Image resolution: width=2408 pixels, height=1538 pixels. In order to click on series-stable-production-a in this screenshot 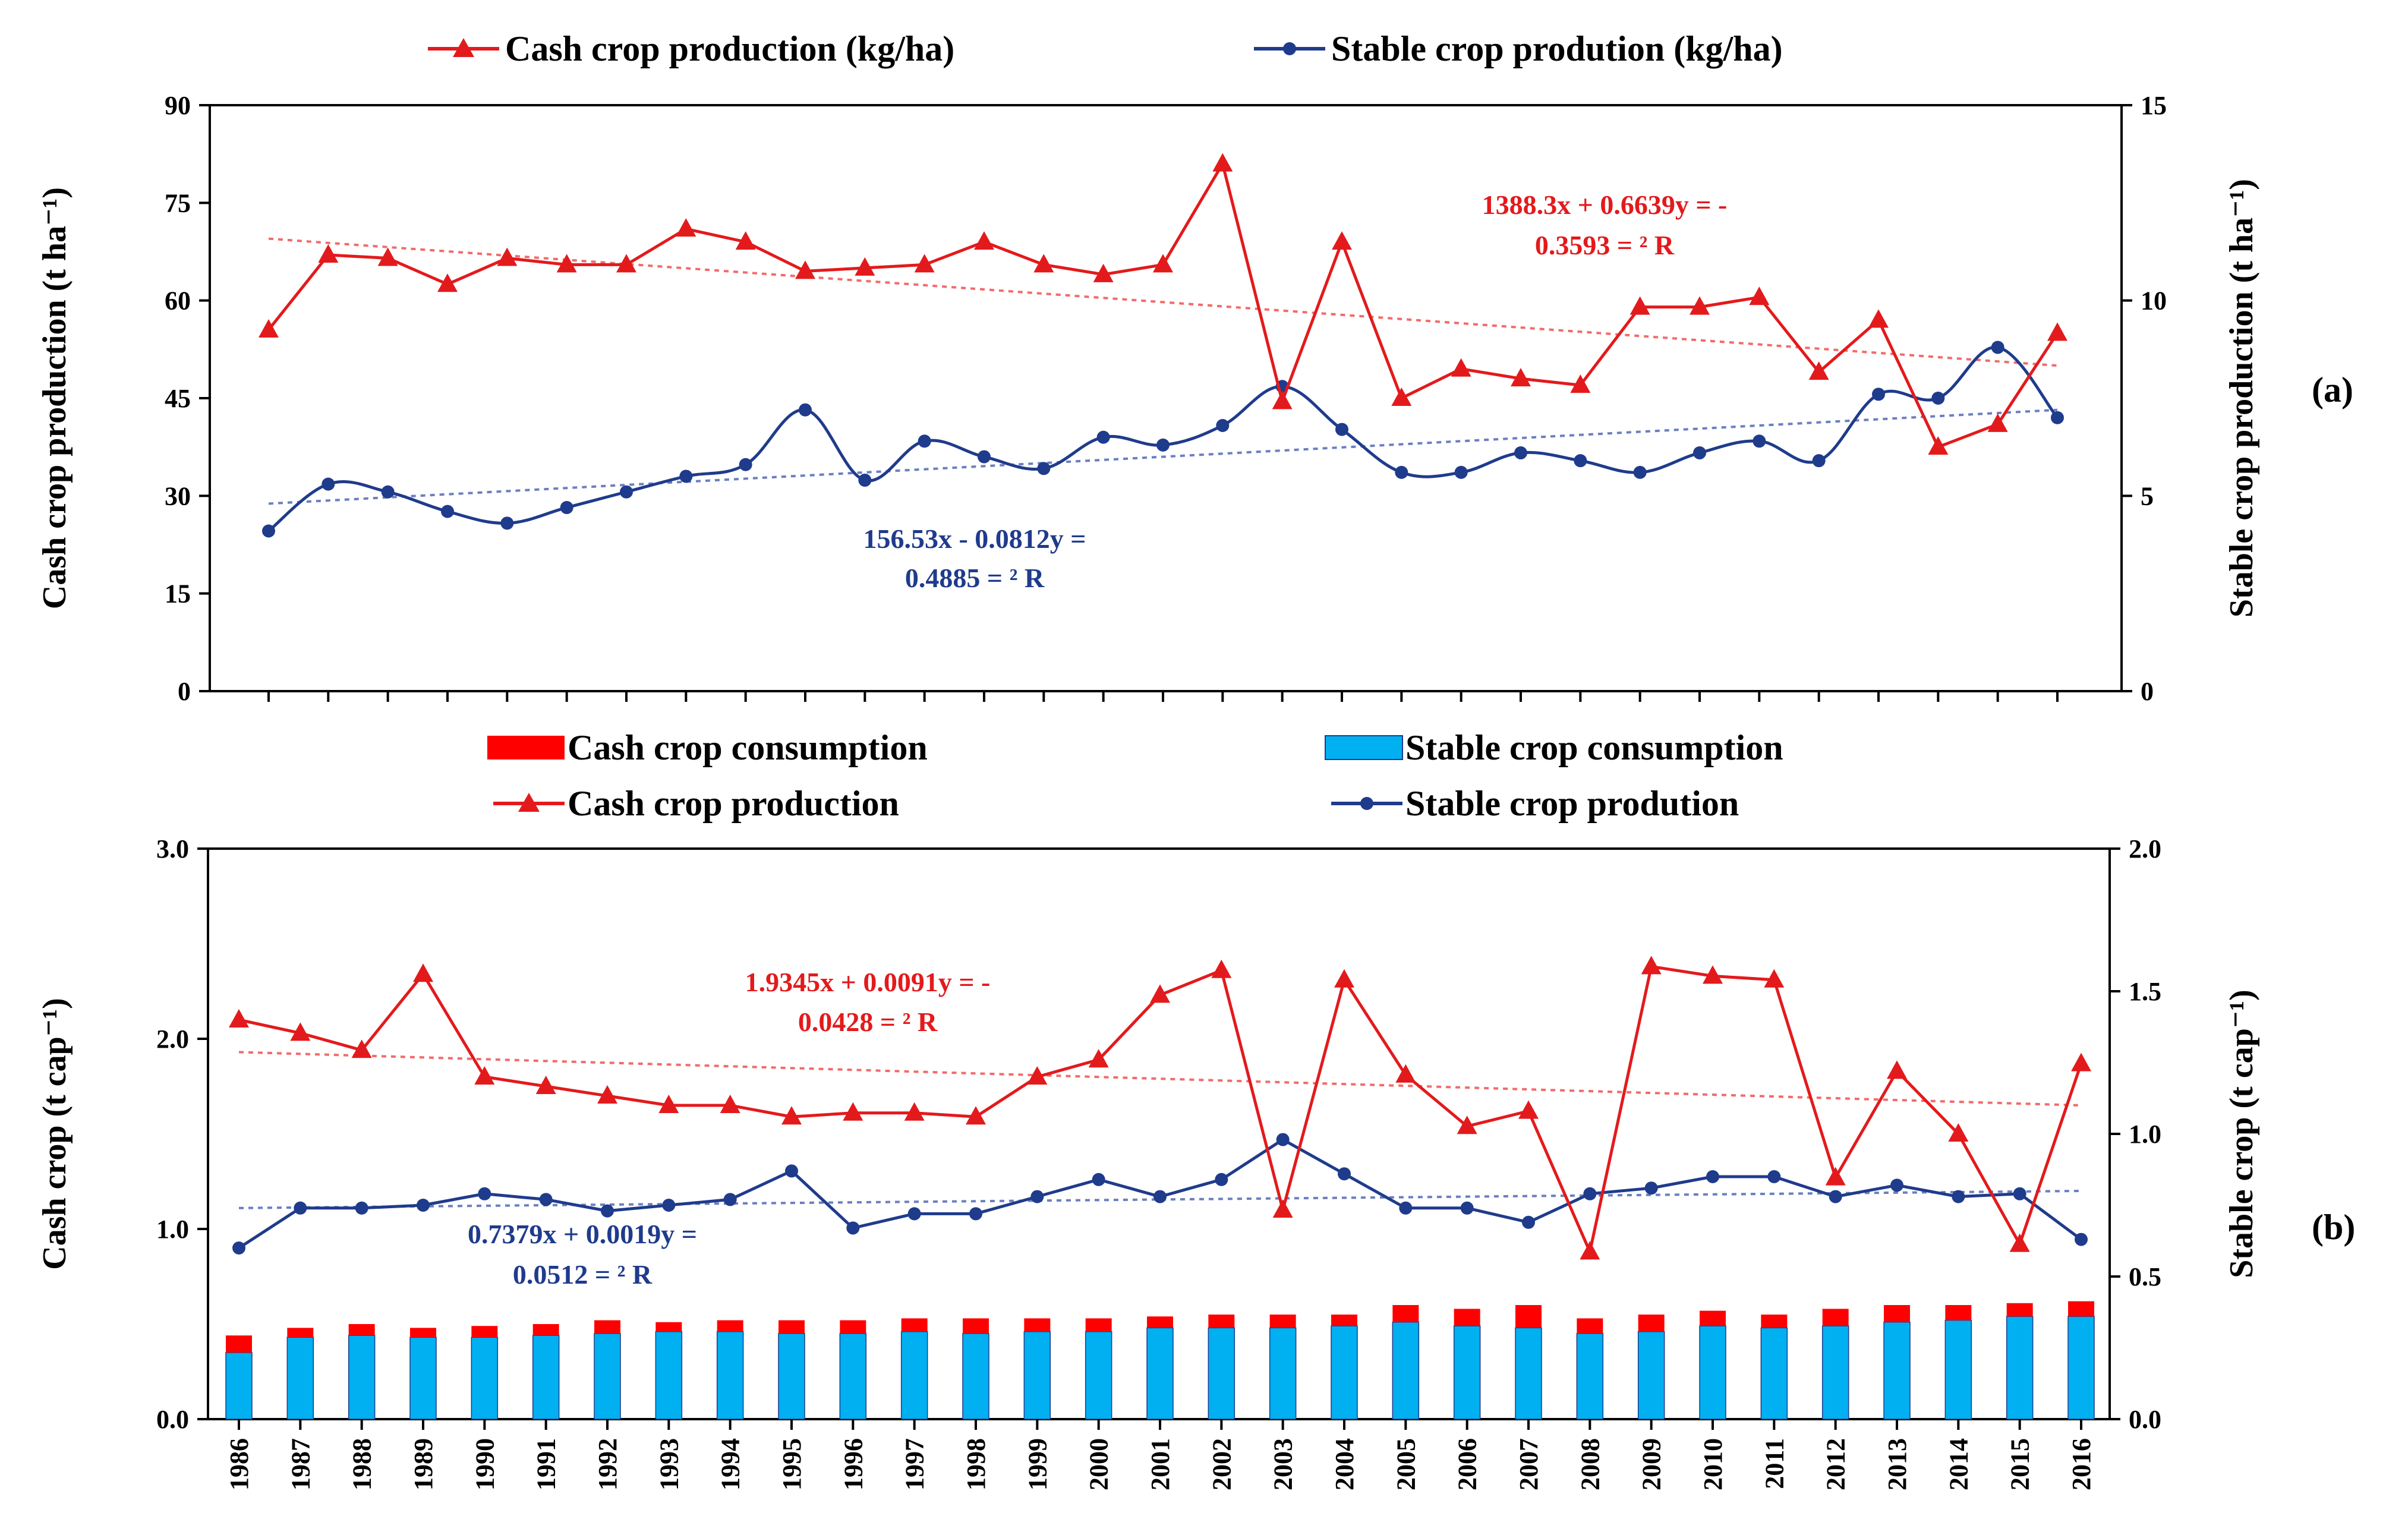, I will do `click(1163, 440)`.